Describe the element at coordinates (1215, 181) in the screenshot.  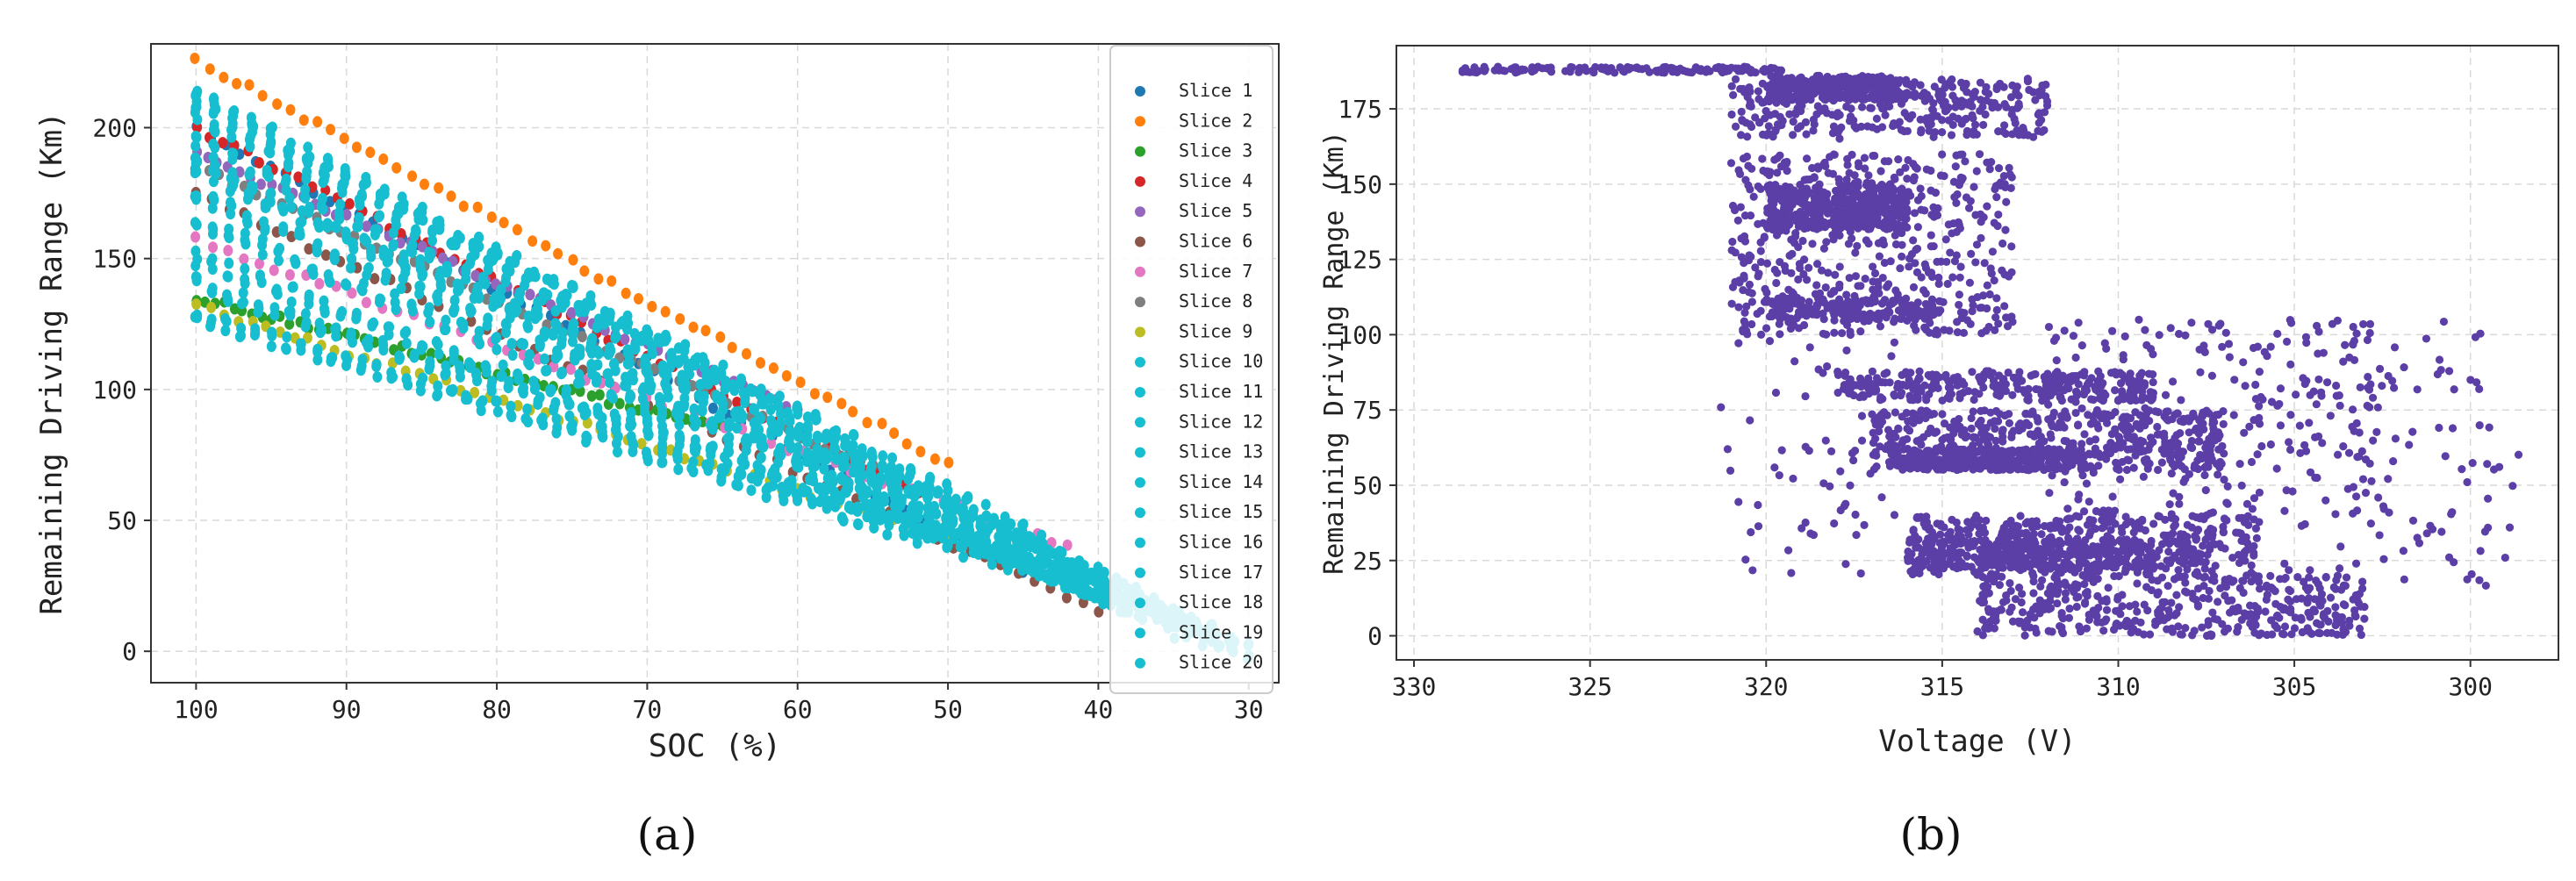
I see `legend-label: Slice 4` at that location.